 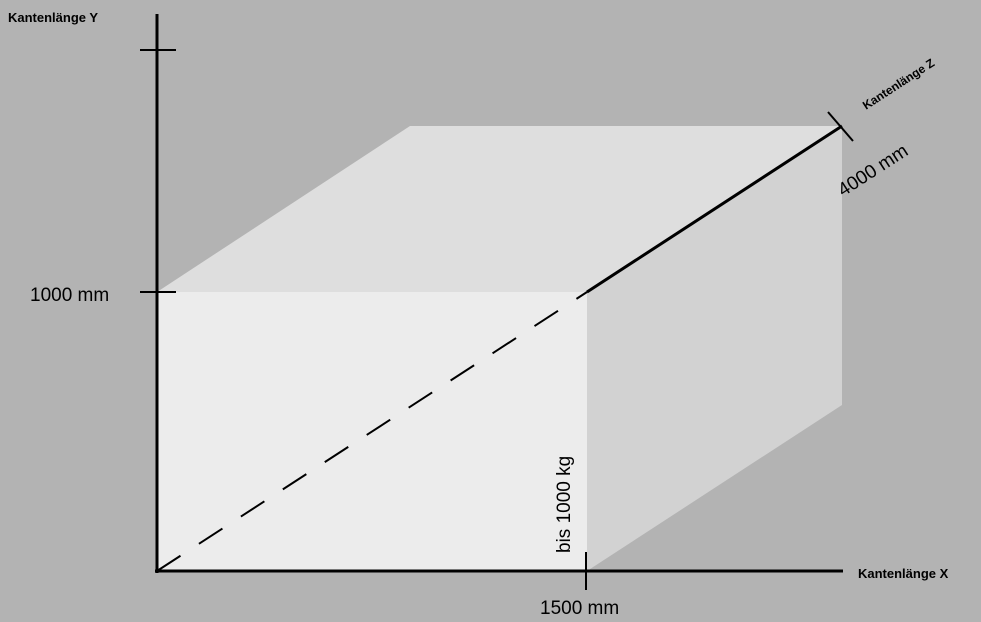 I want to click on z-dimension-label: 4000 mm, so click(x=873, y=170).